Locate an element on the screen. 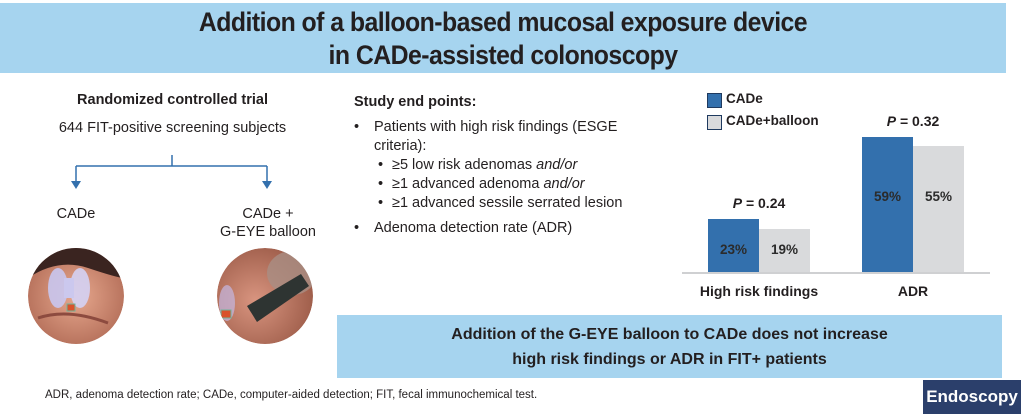 The height and width of the screenshot is (417, 1026). bar-cade-adr is located at coordinates (887, 204).